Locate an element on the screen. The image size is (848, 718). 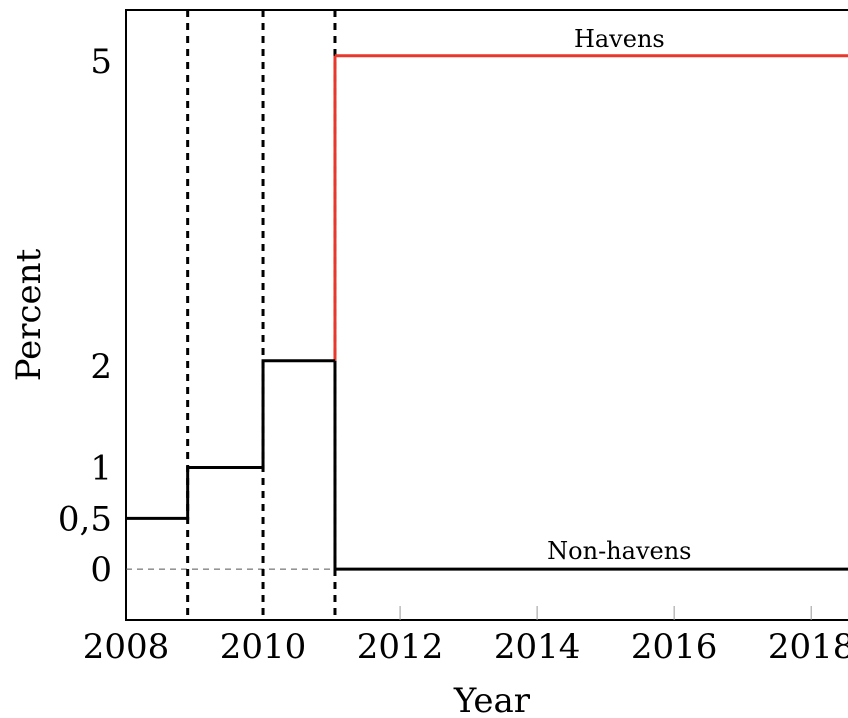
y-tick-label: 0,5 is located at coordinates (85, 519).